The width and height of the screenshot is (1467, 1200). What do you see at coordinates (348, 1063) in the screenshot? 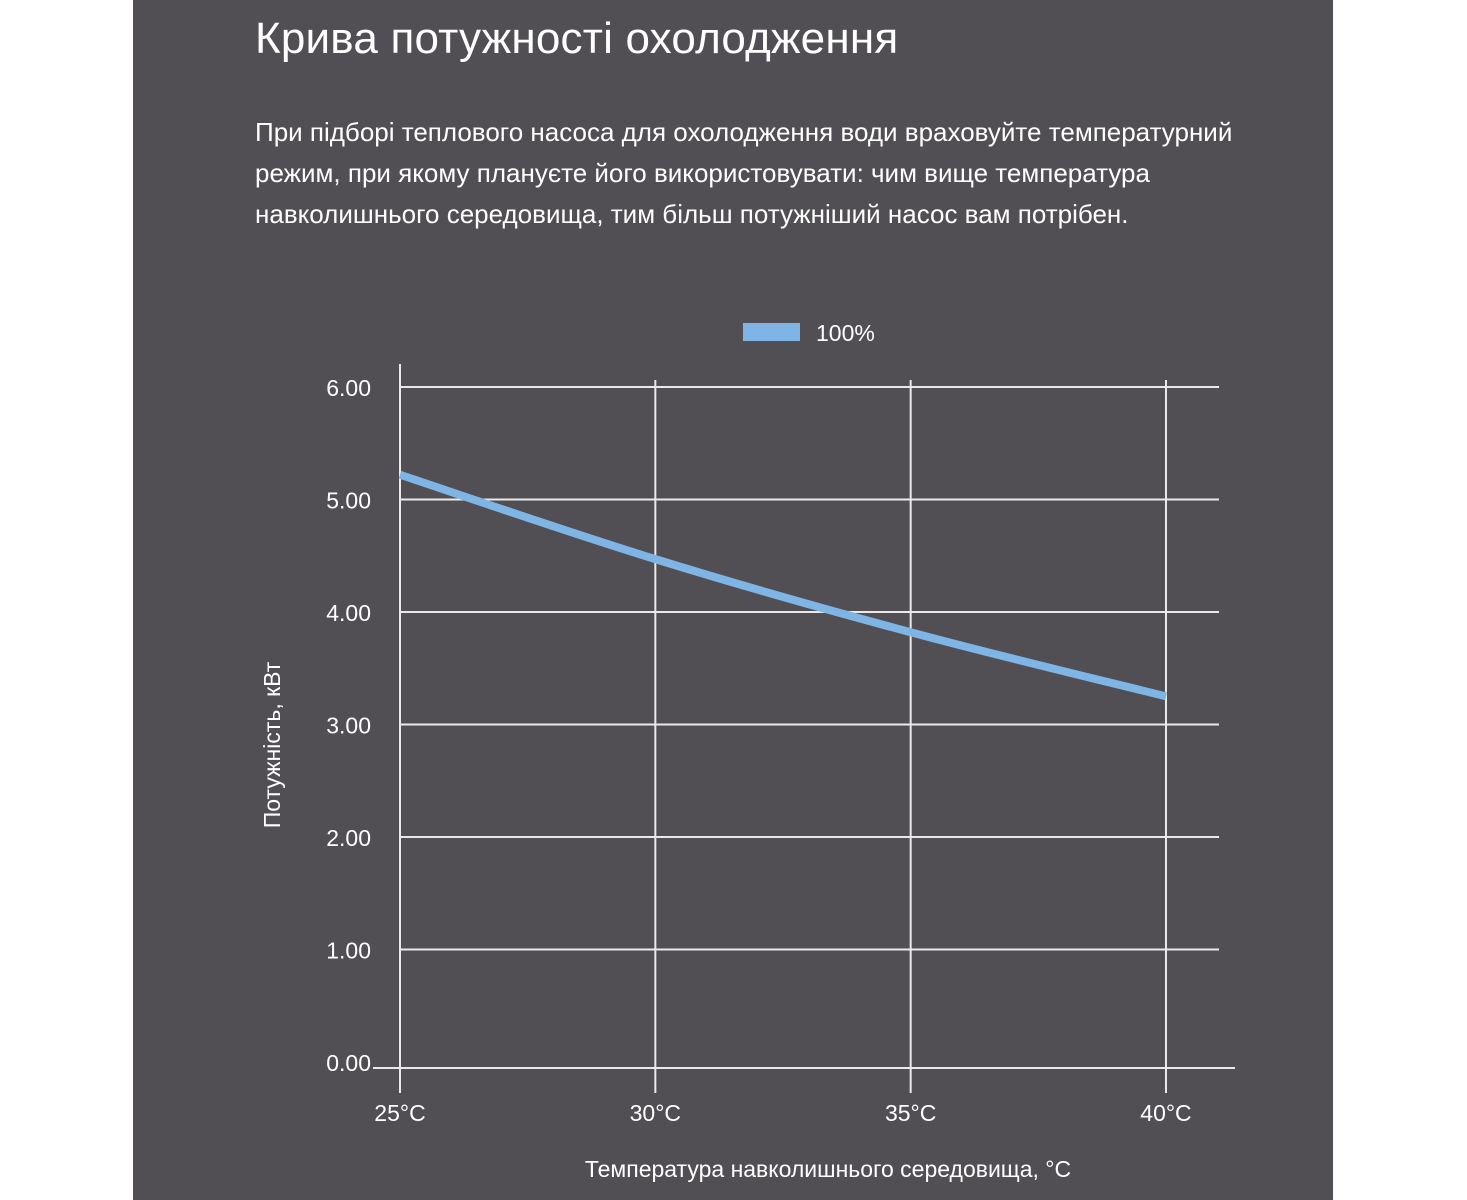
I see `y-tick-label: 0.00` at bounding box center [348, 1063].